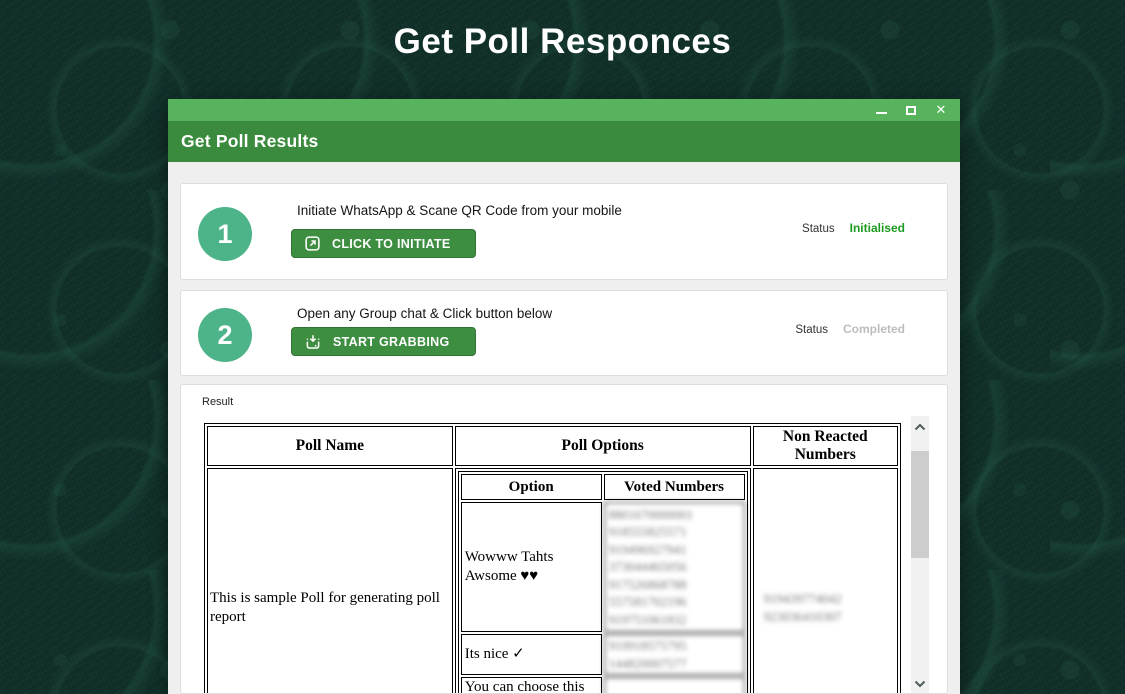 The height and width of the screenshot is (694, 1125). Describe the element at coordinates (531, 654) in the screenshot. I see `option-cell: Its nice ✓` at that location.